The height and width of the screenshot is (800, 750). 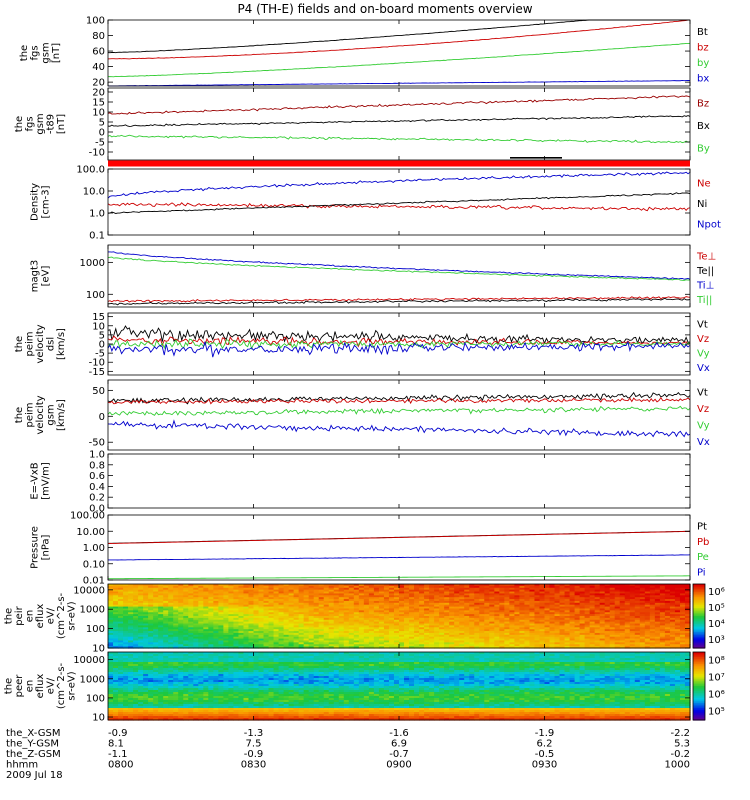 What do you see at coordinates (716, 624) in the screenshot?
I see `colorbar-tick-label: 10⁴` at bounding box center [716, 624].